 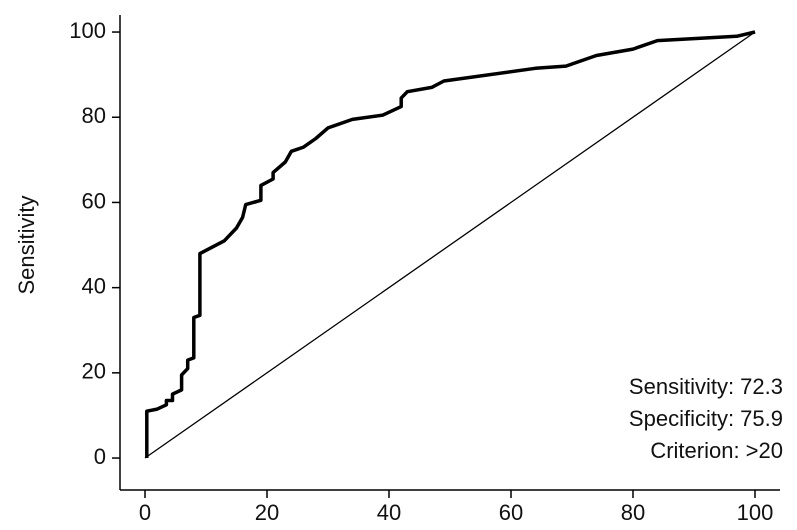 I want to click on y-tick-label: 60, so click(x=94, y=200).